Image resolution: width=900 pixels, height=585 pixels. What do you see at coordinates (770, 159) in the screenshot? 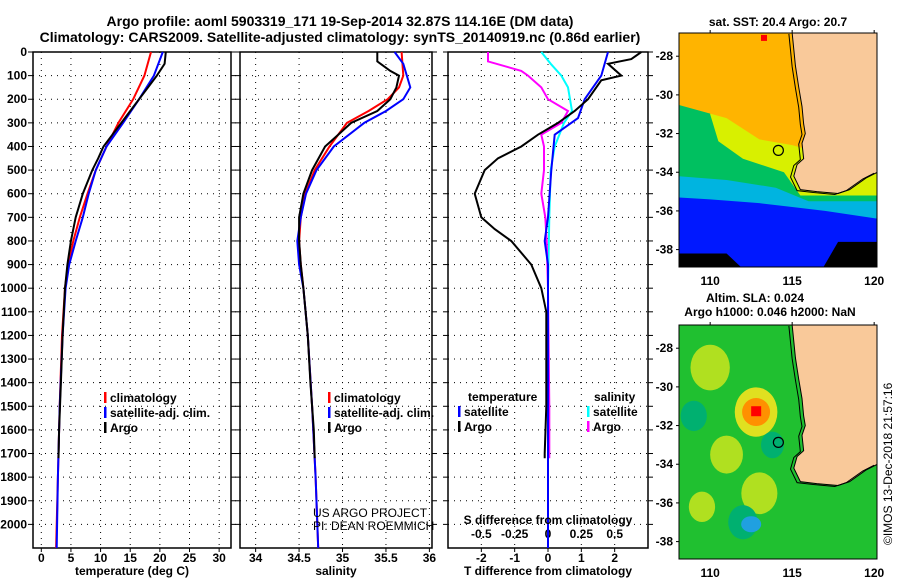
I see `sst-map: 110 115 120 -28 -30 -32 -34 -36 -38` at bounding box center [770, 159].